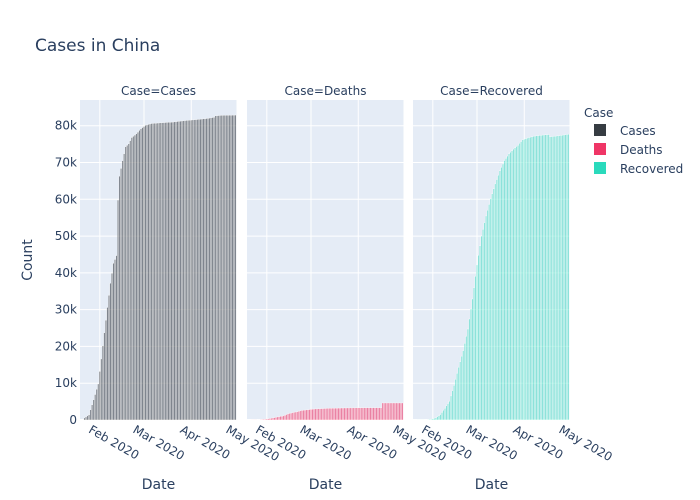 The image size is (700, 500). Describe the element at coordinates (66, 383) in the screenshot. I see `y-tick-label: 10k` at that location.